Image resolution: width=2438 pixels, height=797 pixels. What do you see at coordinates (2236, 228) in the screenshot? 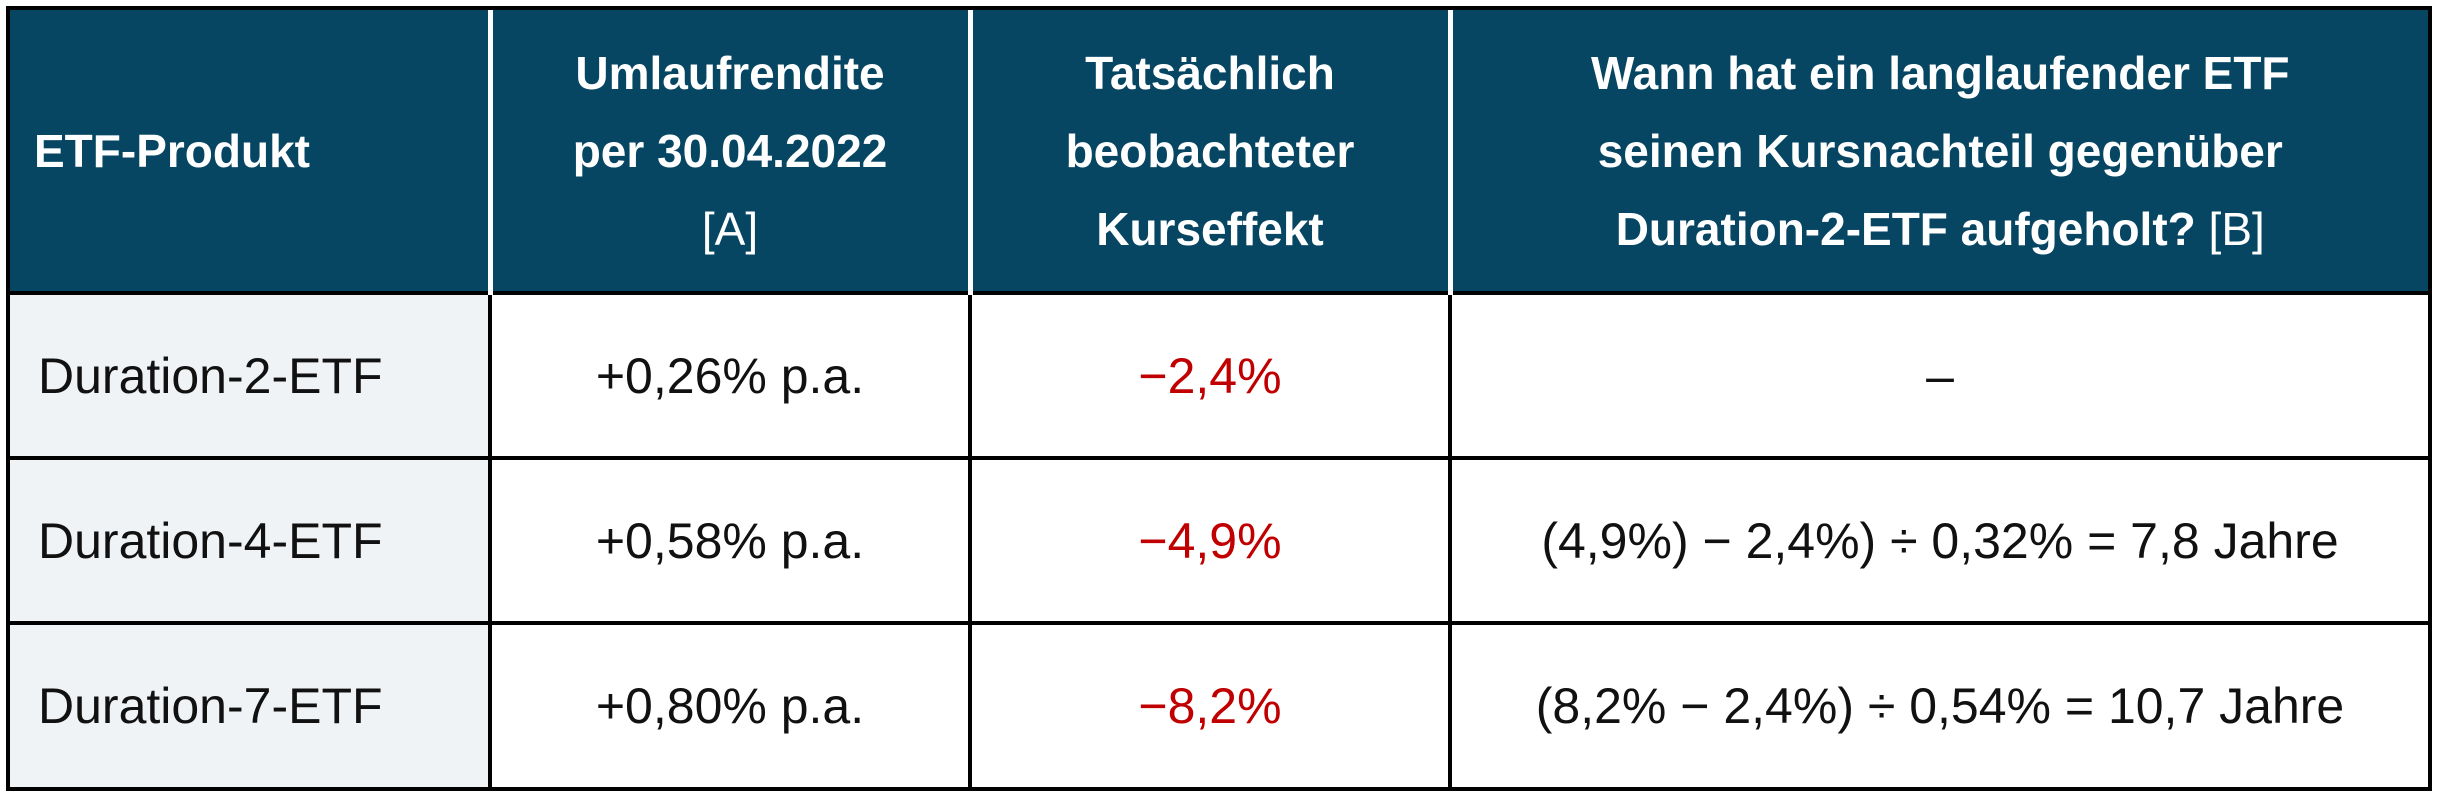
I see `header-recovery-ref: [B]` at bounding box center [2236, 228].